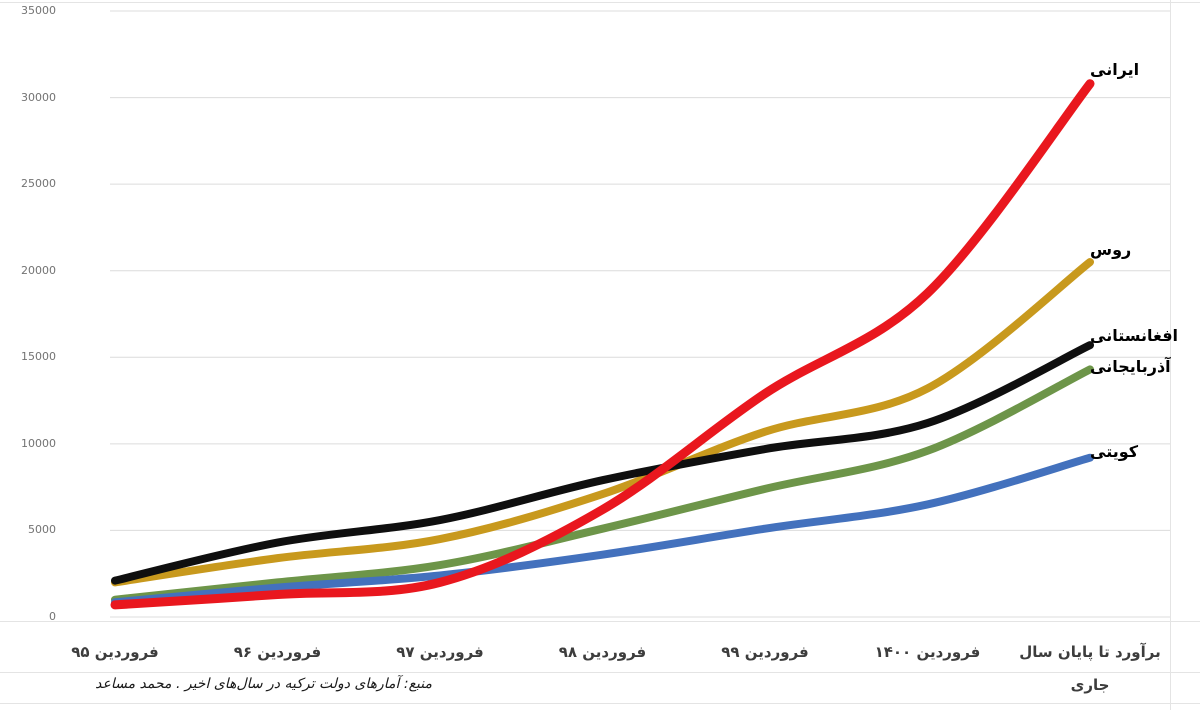 Image resolution: width=1200 pixels, height=710 pixels. Describe the element at coordinates (1134, 336) in the screenshot. I see `series-label-afghan: افغانستانی` at that location.